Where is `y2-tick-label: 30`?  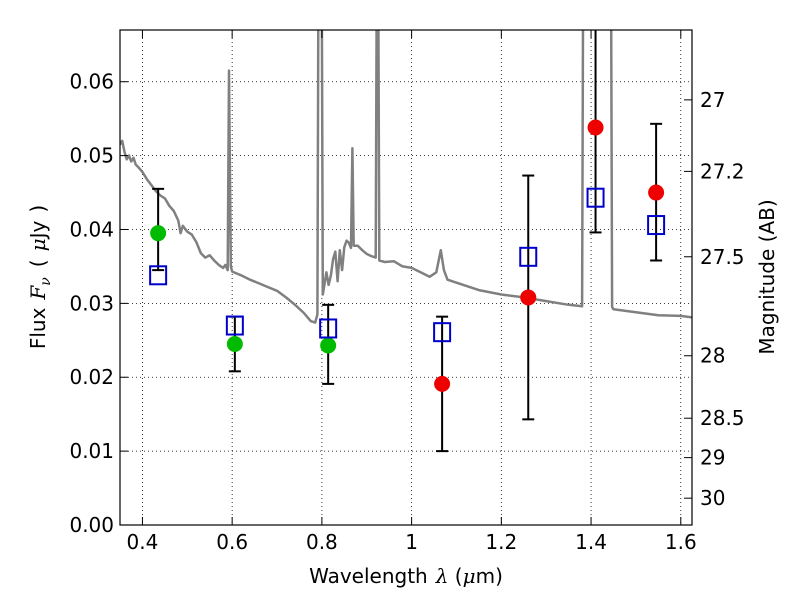 y2-tick-label: 30 is located at coordinates (712, 498).